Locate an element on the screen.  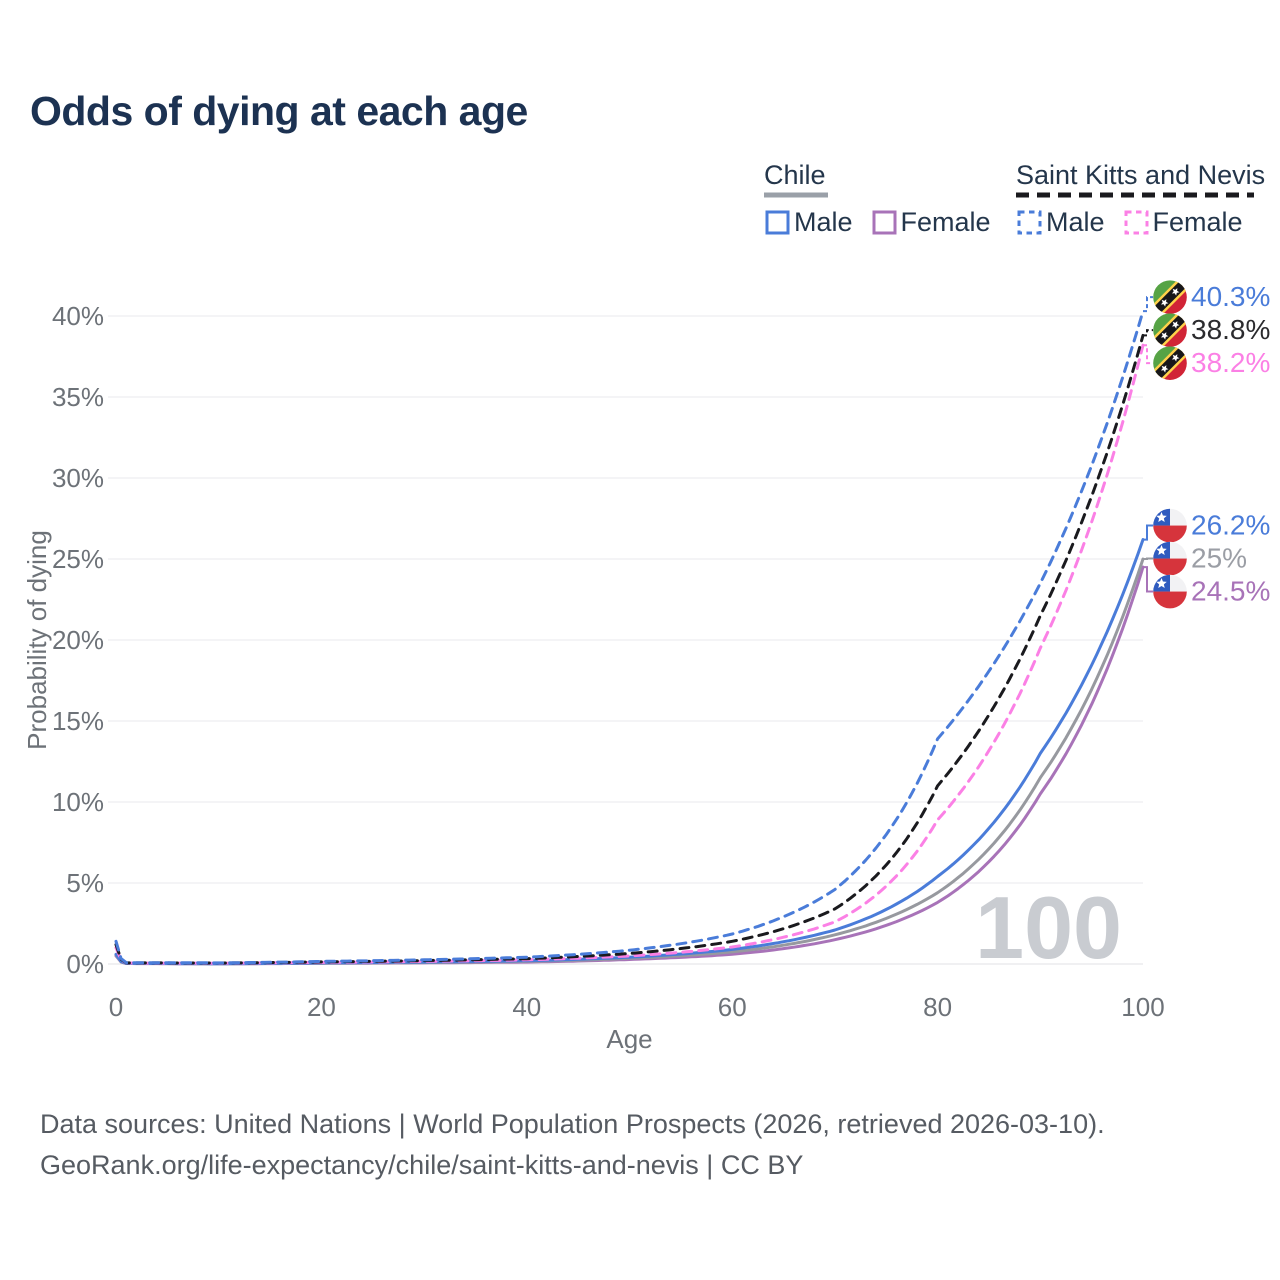
y-tick-label: 10% is located at coordinates (78, 802).